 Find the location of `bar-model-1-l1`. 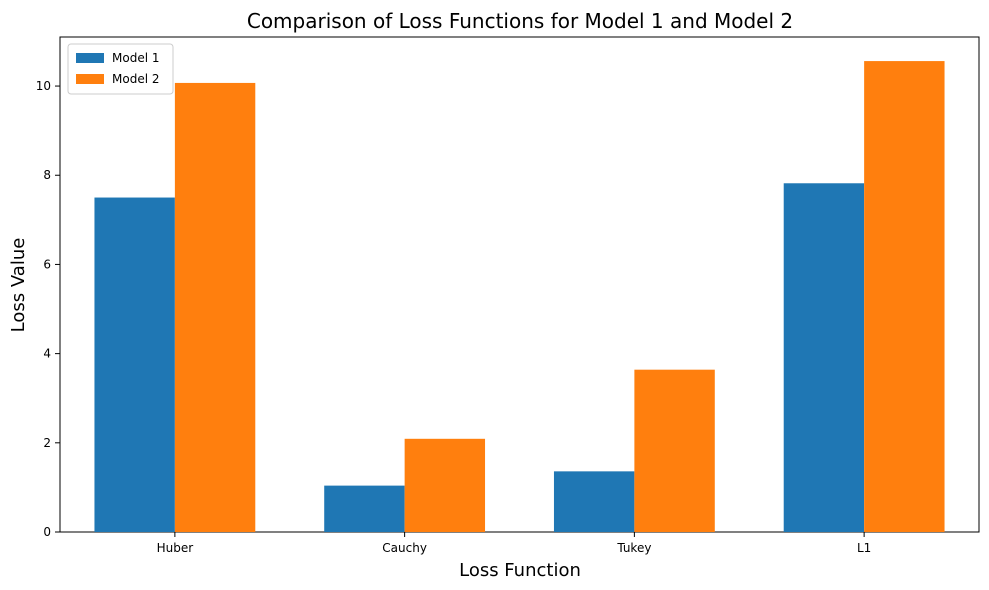

bar-model-1-l1 is located at coordinates (824, 357).